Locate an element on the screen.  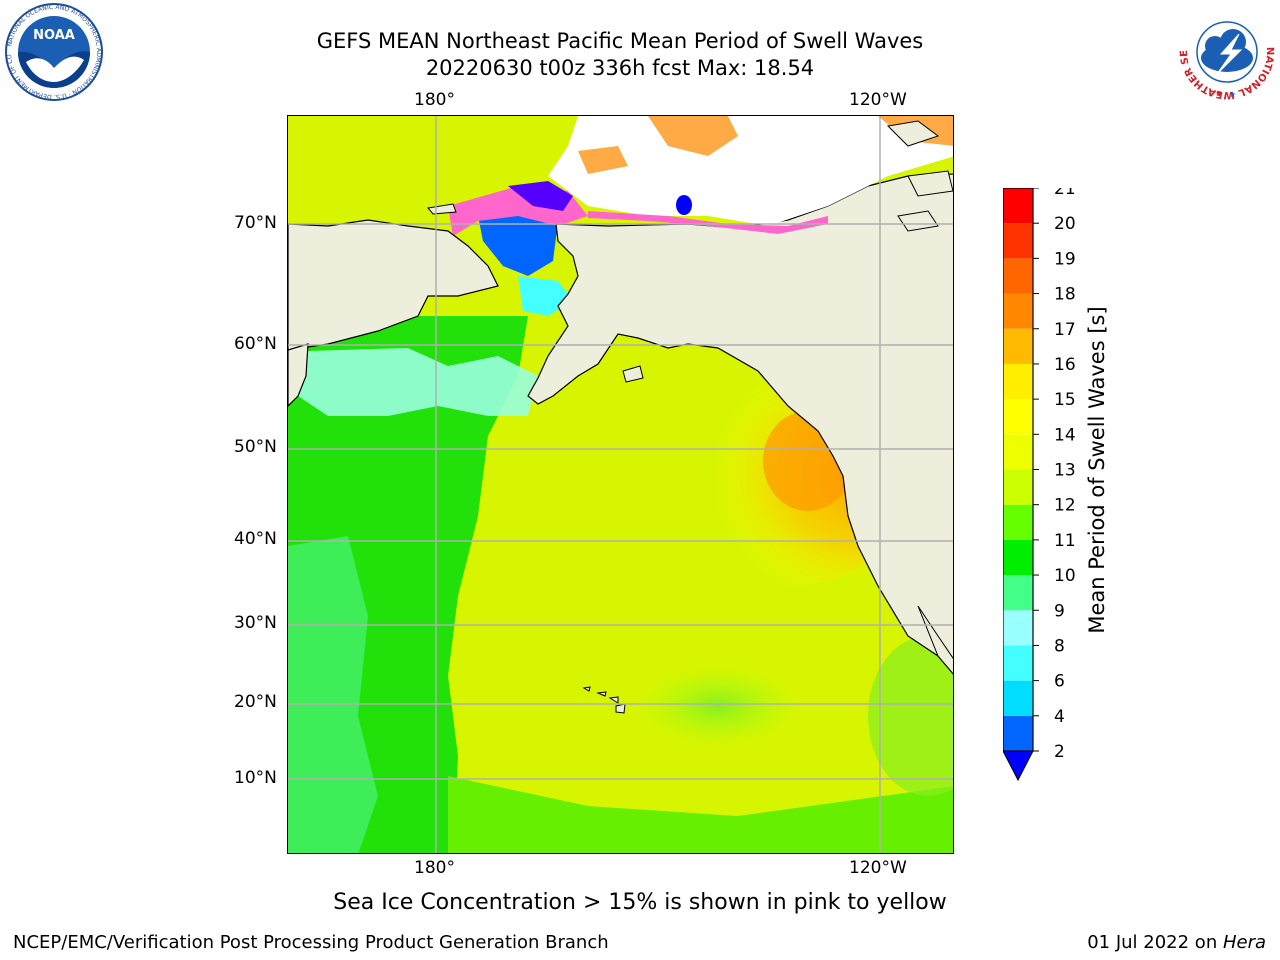
lon-label-top-120w: 120°W is located at coordinates (878, 100).